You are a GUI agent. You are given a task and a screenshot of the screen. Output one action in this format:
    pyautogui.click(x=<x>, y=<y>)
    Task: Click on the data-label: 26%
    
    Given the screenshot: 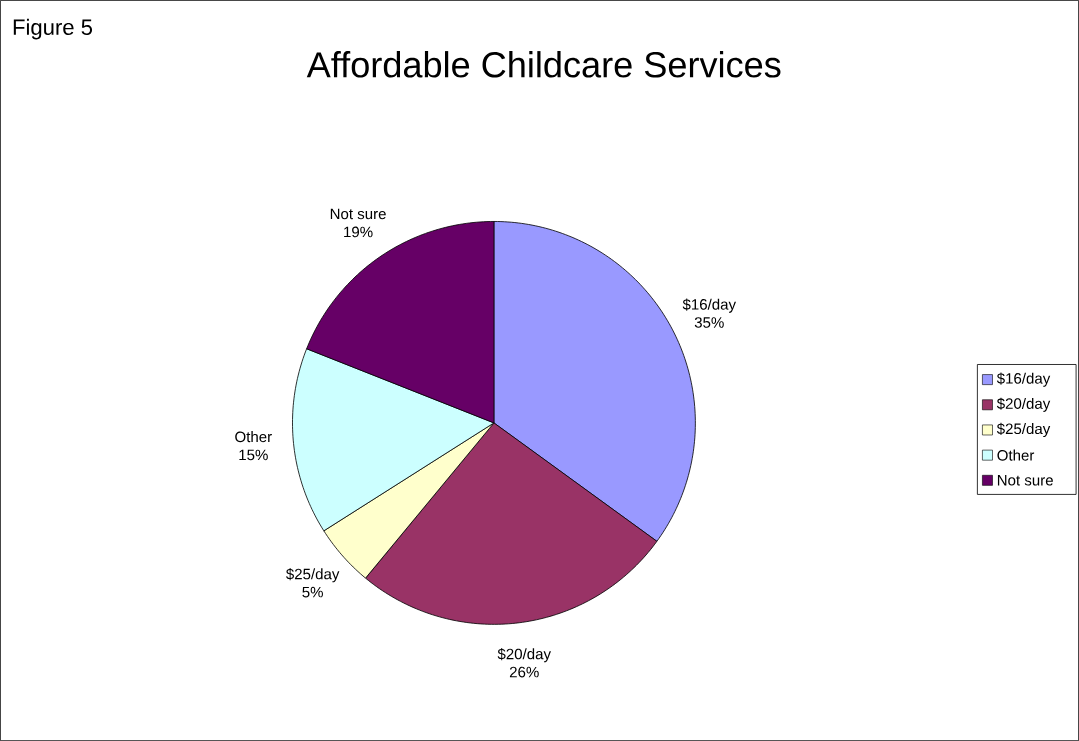 What is the action you would take?
    pyautogui.click(x=524, y=672)
    